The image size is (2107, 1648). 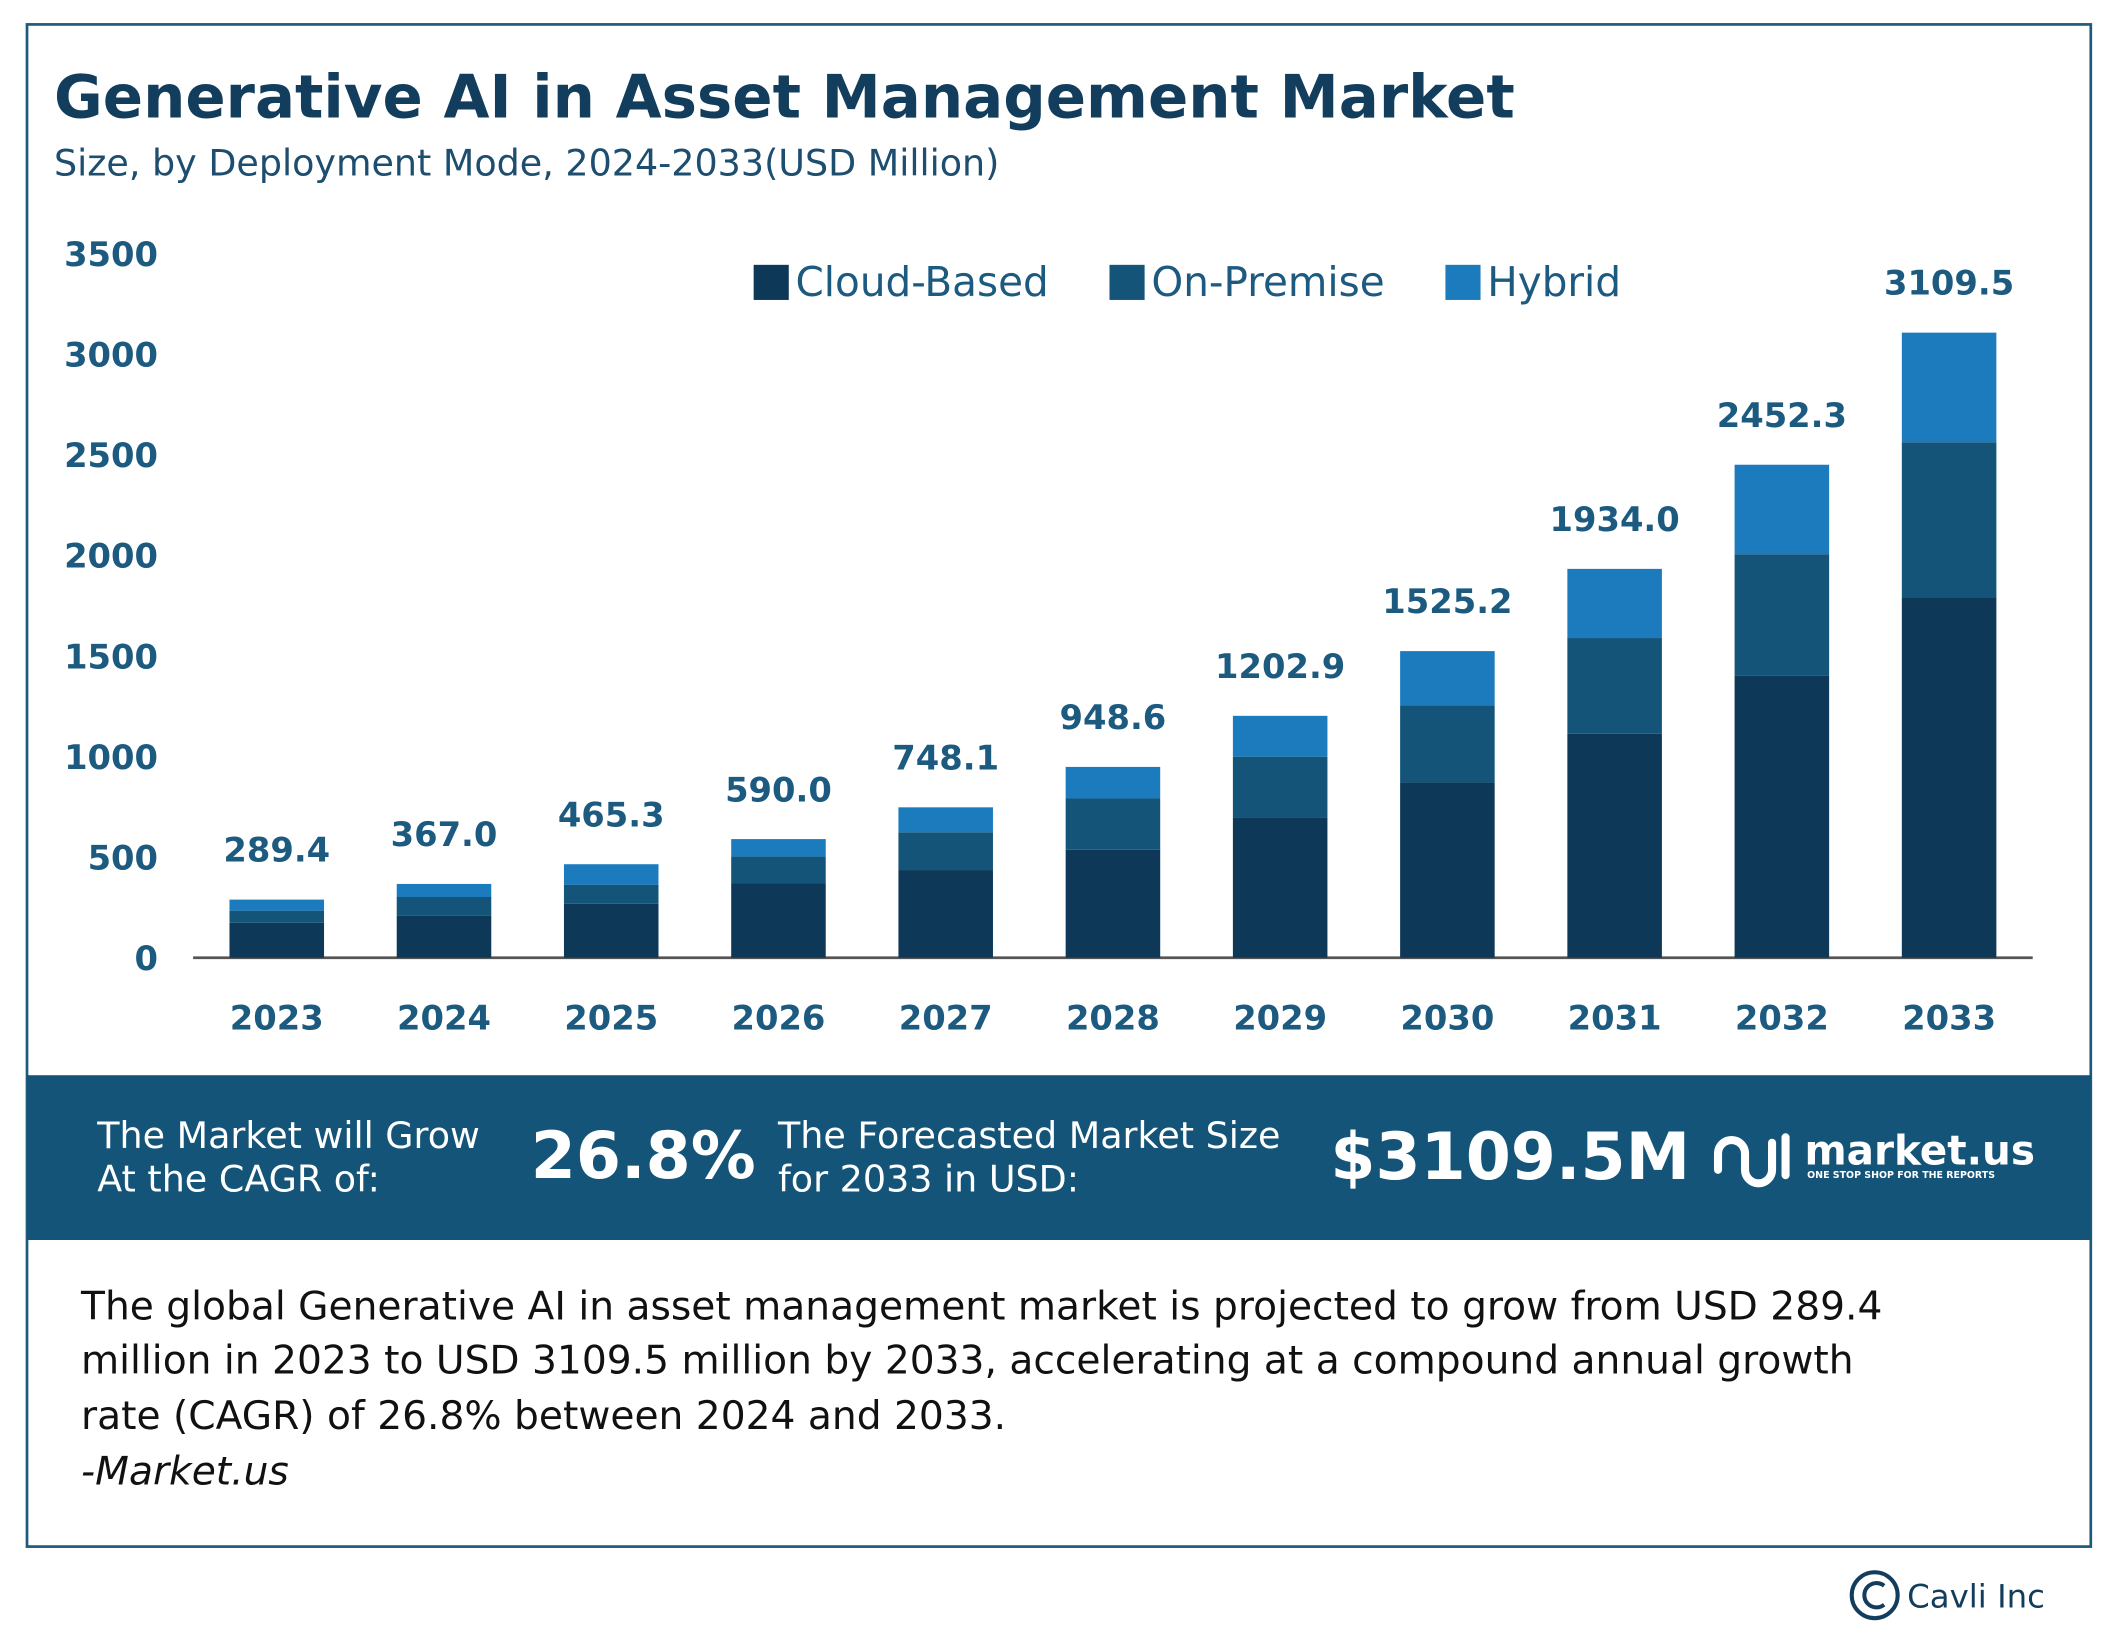 I want to click on x-tick-label: 2030, so click(x=1447, y=1017).